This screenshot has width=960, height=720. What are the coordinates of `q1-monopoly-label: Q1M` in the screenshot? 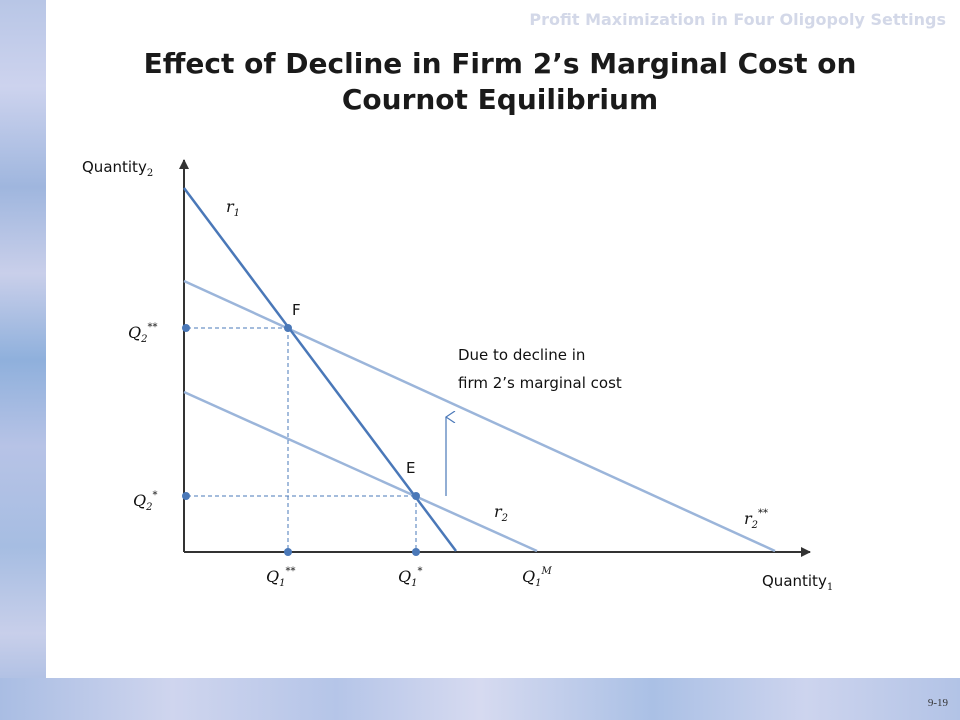 It's located at (537, 577).